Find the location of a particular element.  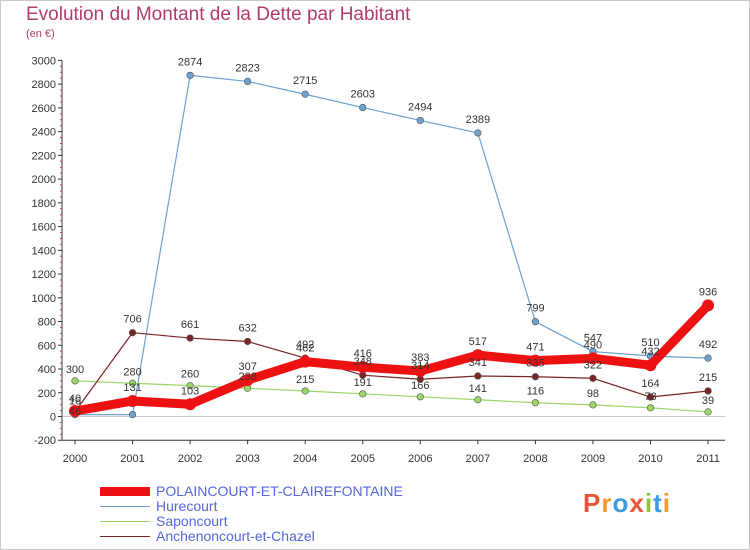

y-tick-label: 2800 is located at coordinates (44, 85).